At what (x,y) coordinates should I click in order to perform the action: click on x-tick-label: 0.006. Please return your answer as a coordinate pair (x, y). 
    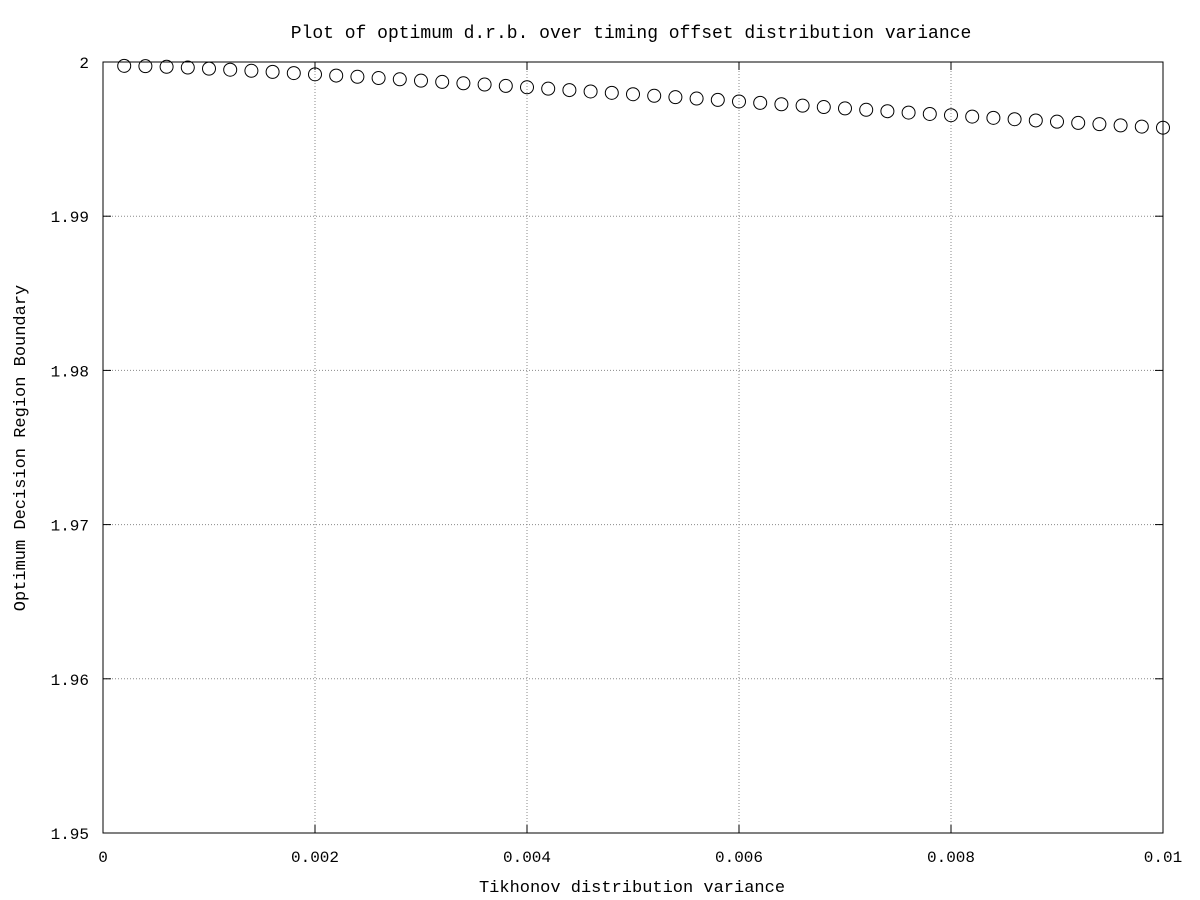
    Looking at the image, I should click on (739, 858).